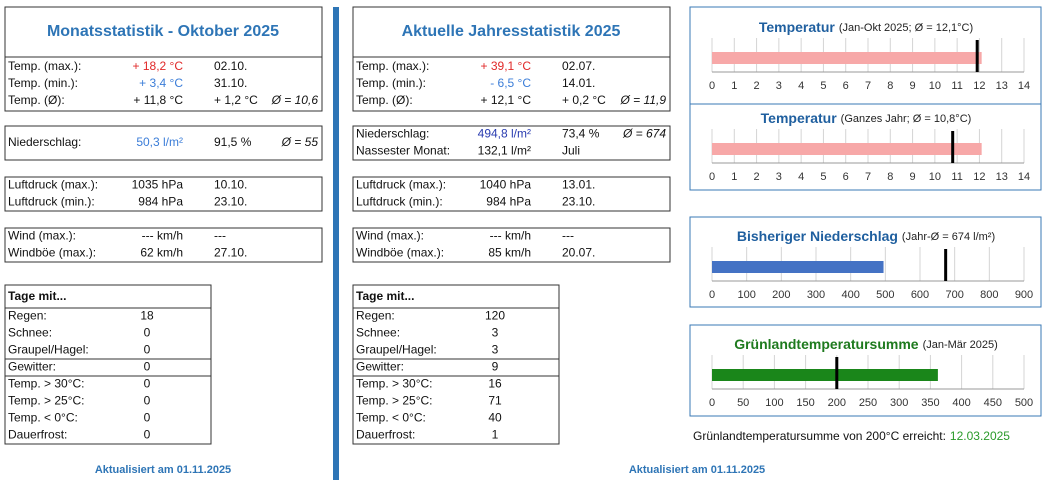 This screenshot has height=482, width=1048. I want to click on day-count: 71, so click(495, 401).